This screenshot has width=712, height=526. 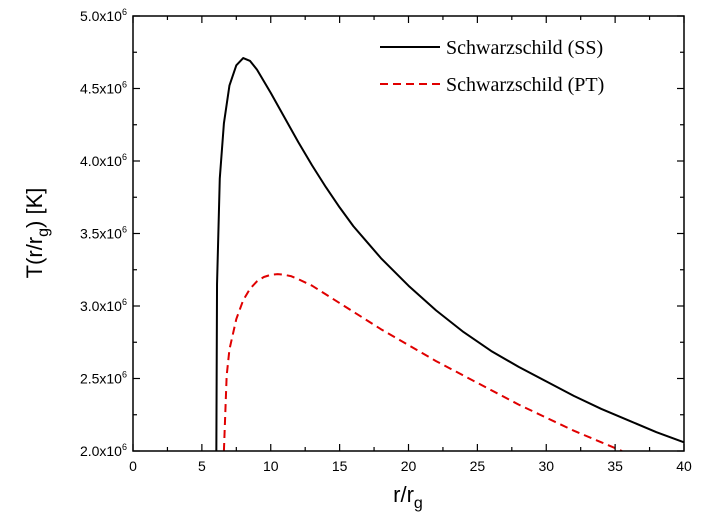 What do you see at coordinates (103, 450) in the screenshot?
I see `y-tick-label: 2.0x10⁶` at bounding box center [103, 450].